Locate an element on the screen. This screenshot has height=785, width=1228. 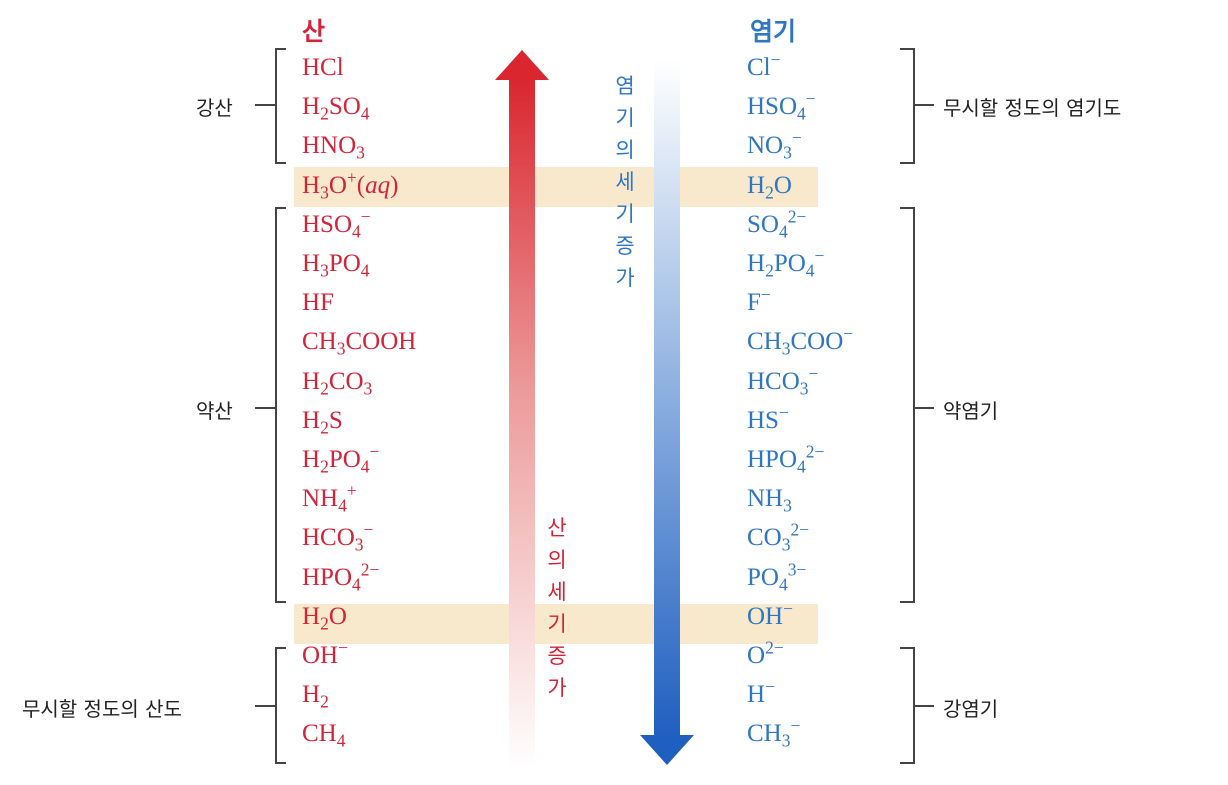
acid-formula-oh: OH− is located at coordinates (325, 654).